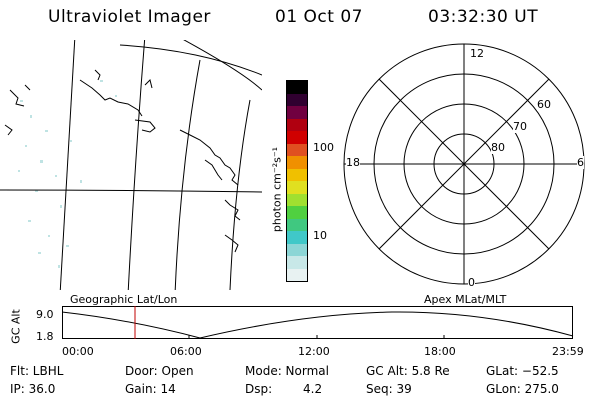 Image resolution: width=600 pixels, height=400 pixels. Describe the element at coordinates (483, 17) in the screenshot. I see `time-label: 03:32:30 UT` at that location.